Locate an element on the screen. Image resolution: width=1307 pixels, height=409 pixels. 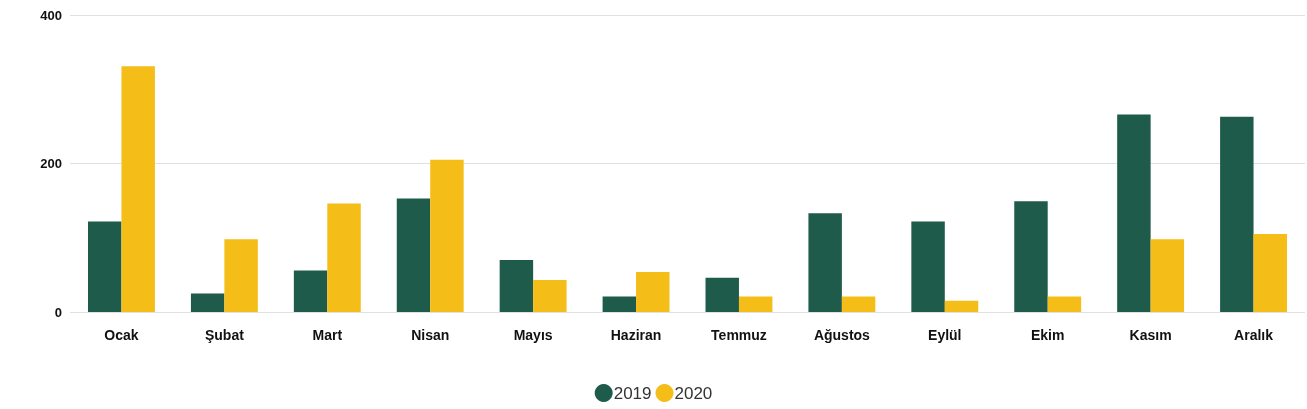
x-tick-label: Aralık is located at coordinates (1254, 335).